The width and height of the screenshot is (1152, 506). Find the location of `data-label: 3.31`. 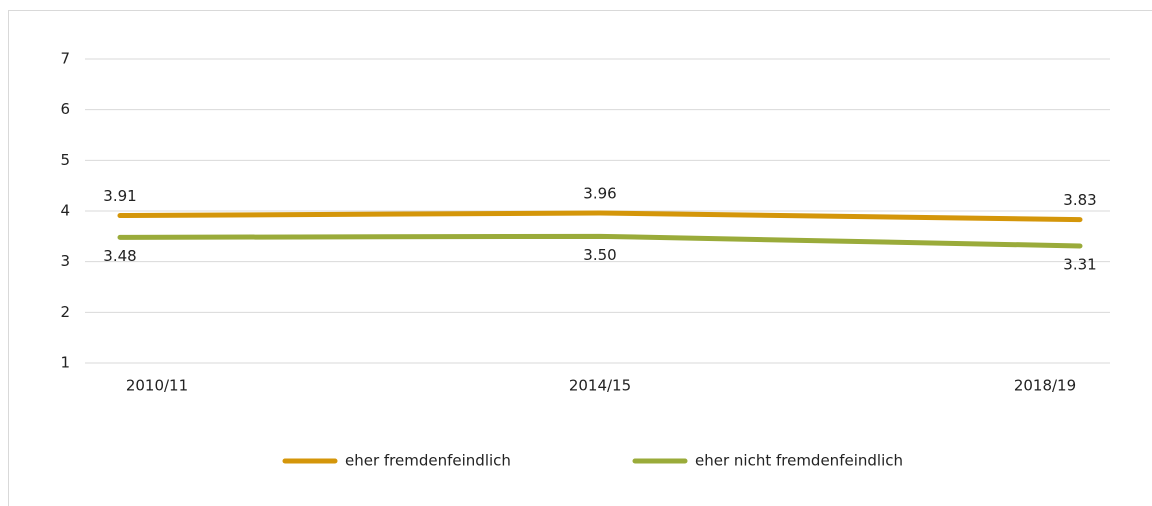

data-label: 3.31 is located at coordinates (1079, 264).